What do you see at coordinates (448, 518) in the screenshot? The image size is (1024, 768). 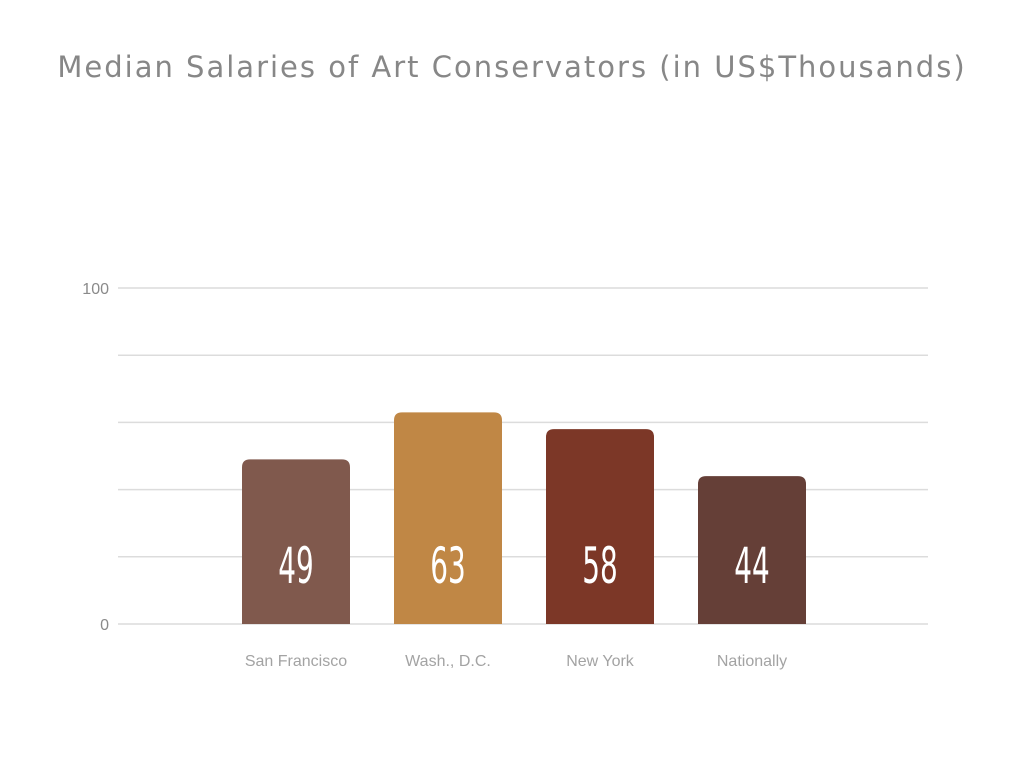 I see `bar-wash-d-c` at bounding box center [448, 518].